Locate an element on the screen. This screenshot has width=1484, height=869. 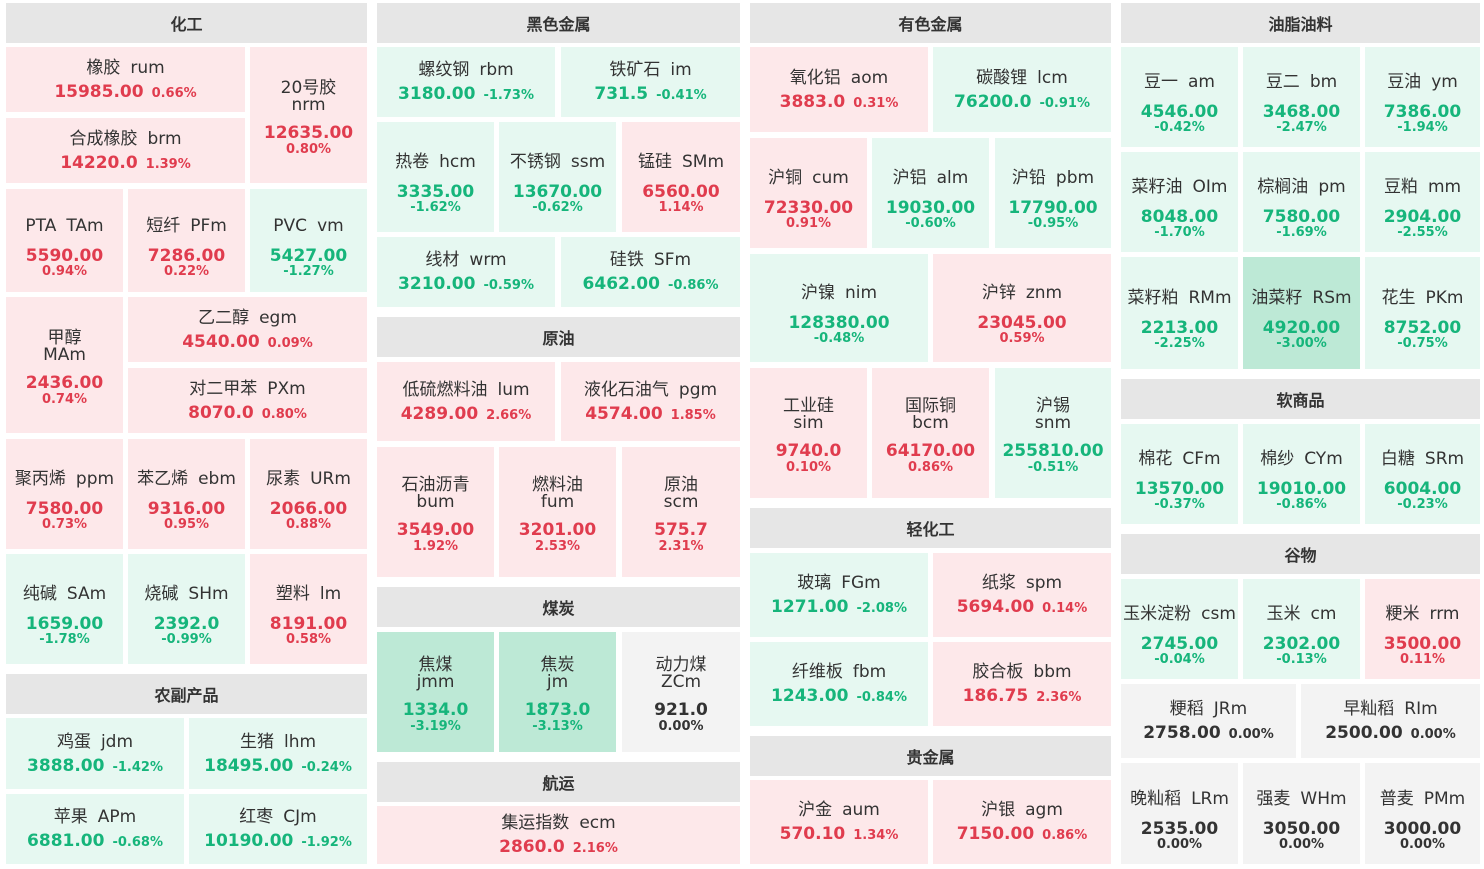
quote-tile-csm: 玉米淀粉 csm 2745.00 -0.04% is located at coordinates (1179, 629).